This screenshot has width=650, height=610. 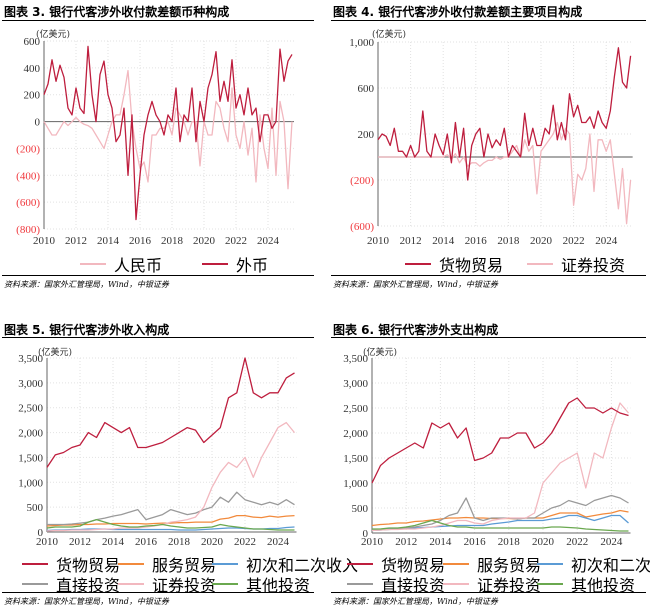 I want to click on legend-item: 其他投资, so click(x=586, y=584).